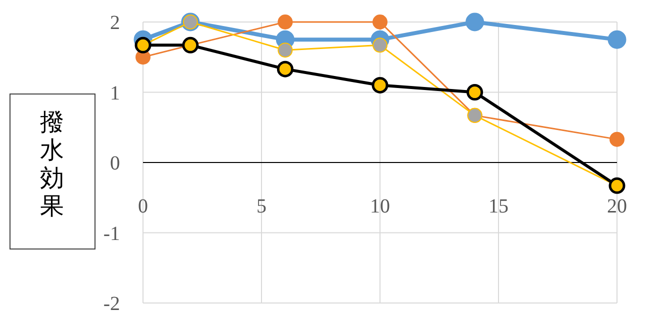 Image resolution: width=650 pixels, height=330 pixels. What do you see at coordinates (617, 207) in the screenshot?
I see `x-tick-label: 20` at bounding box center [617, 207].